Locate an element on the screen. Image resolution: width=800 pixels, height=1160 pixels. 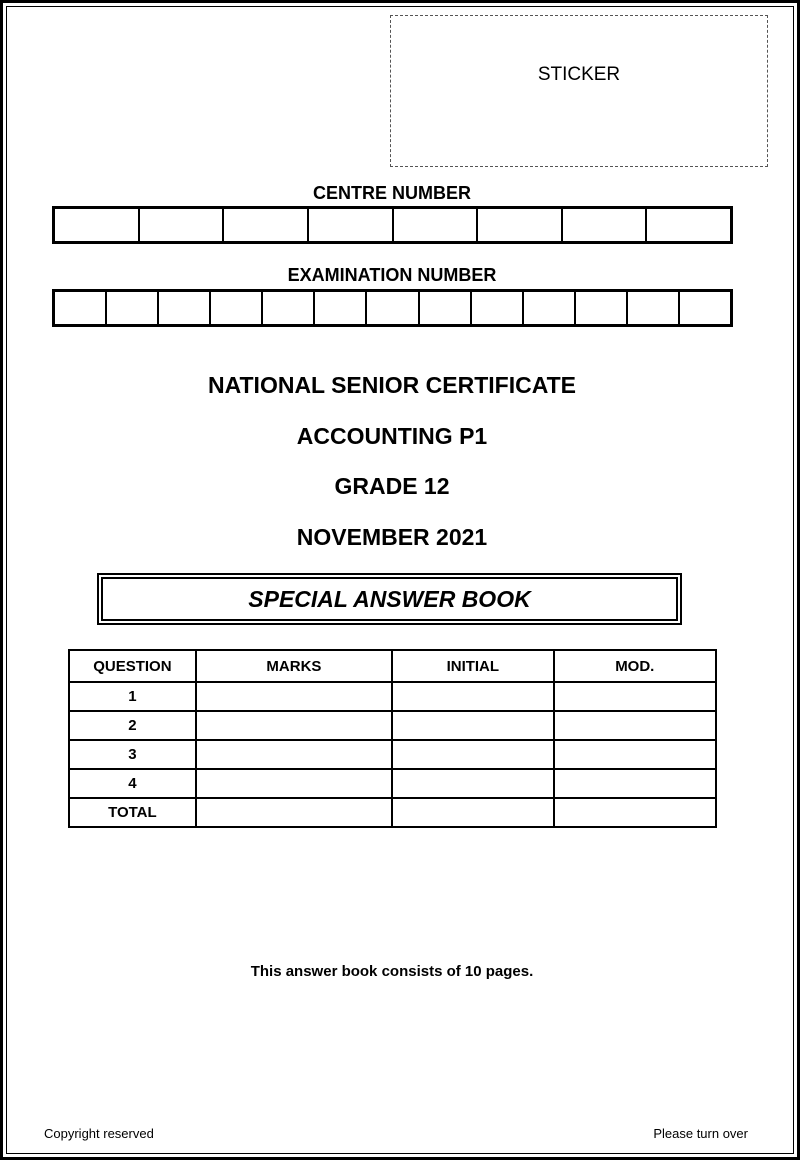
footer-copyright: Copyright reserved is located at coordinates (99, 1133).